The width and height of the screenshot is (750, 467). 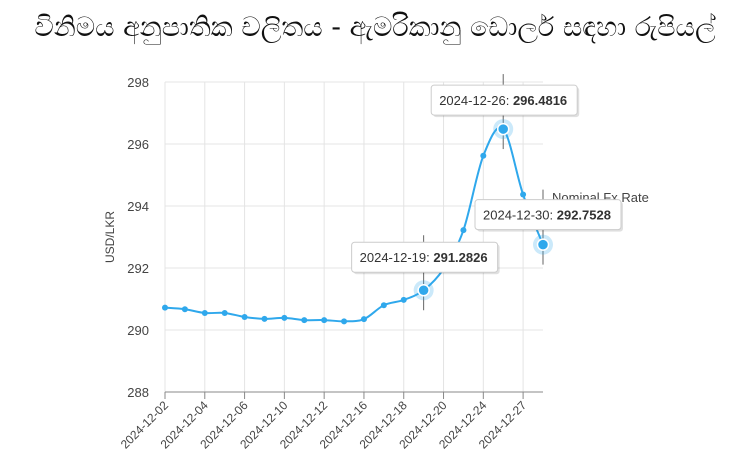 What do you see at coordinates (138, 206) in the screenshot?
I see `y-tick-label: 294` at bounding box center [138, 206].